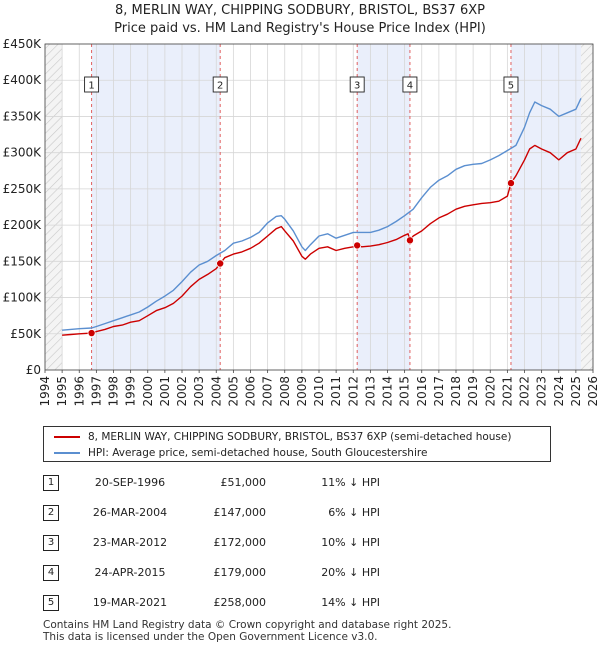 Image resolution: width=600 pixels, height=650 pixels. What do you see at coordinates (233, 391) in the screenshot?
I see `x-tick-label: 2005` at bounding box center [233, 391].